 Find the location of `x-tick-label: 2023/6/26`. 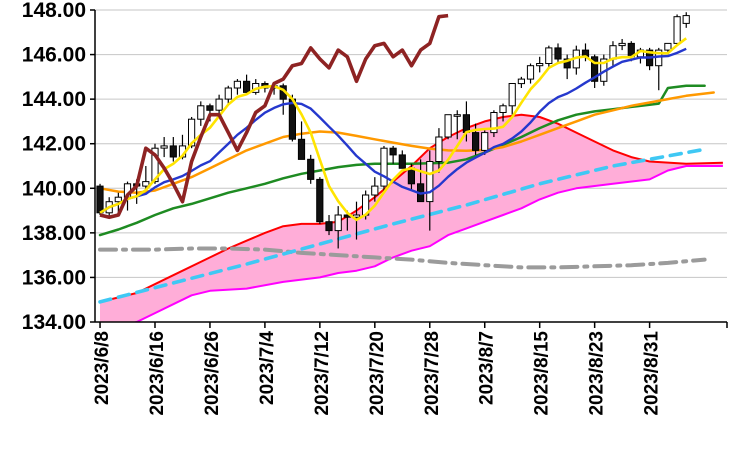

x-tick-label: 2023/6/26 is located at coordinates (212, 373).